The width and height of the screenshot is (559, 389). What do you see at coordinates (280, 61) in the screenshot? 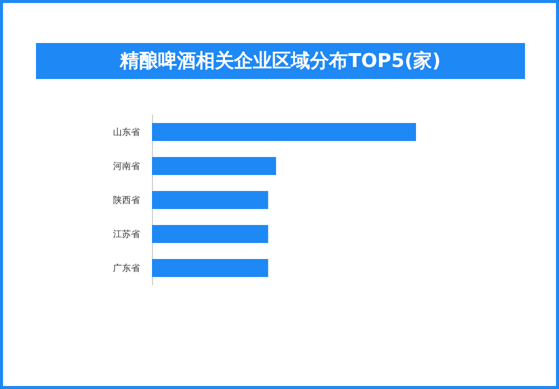
I see `chart-title: 精酿啤酒相关企业区域分布TOP5(家)` at bounding box center [280, 61].